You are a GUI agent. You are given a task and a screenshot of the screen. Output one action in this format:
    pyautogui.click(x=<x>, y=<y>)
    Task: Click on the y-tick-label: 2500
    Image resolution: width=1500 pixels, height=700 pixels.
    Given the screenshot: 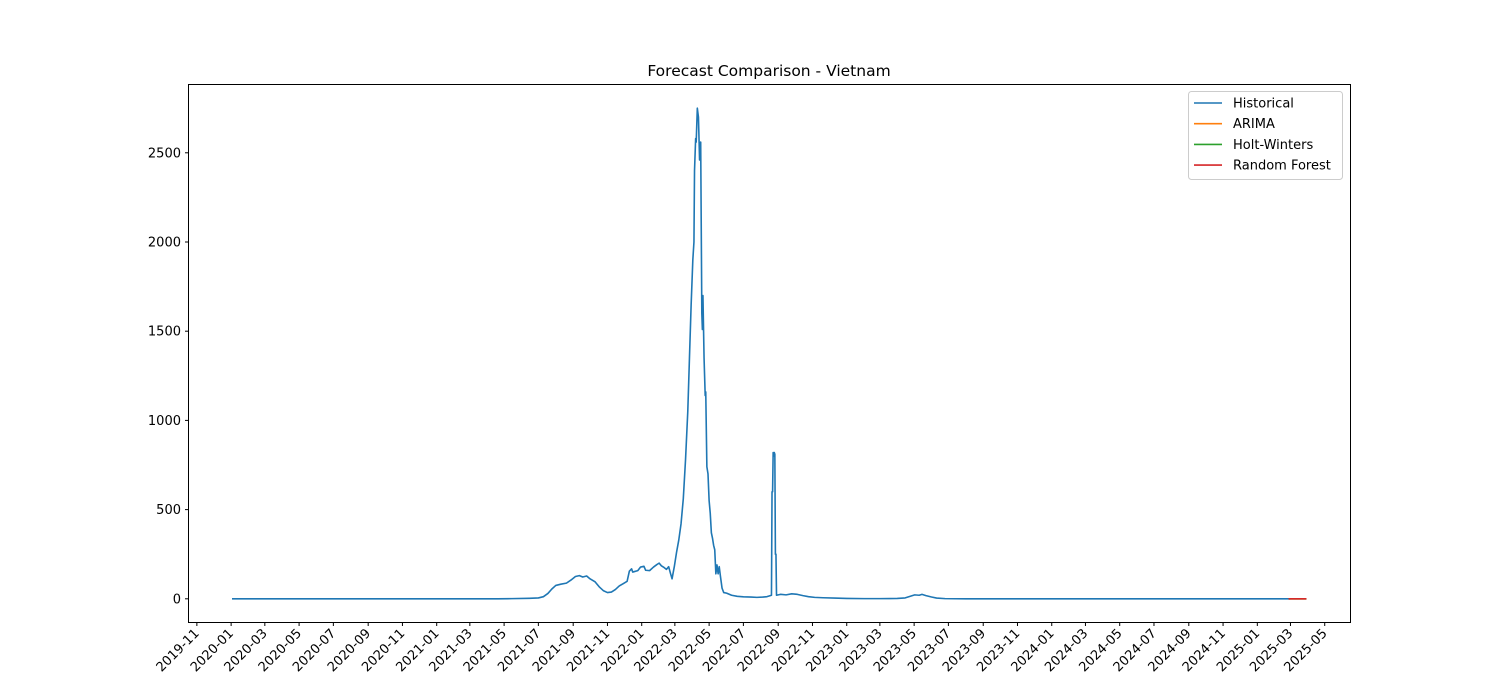 What is the action you would take?
    pyautogui.click(x=164, y=153)
    